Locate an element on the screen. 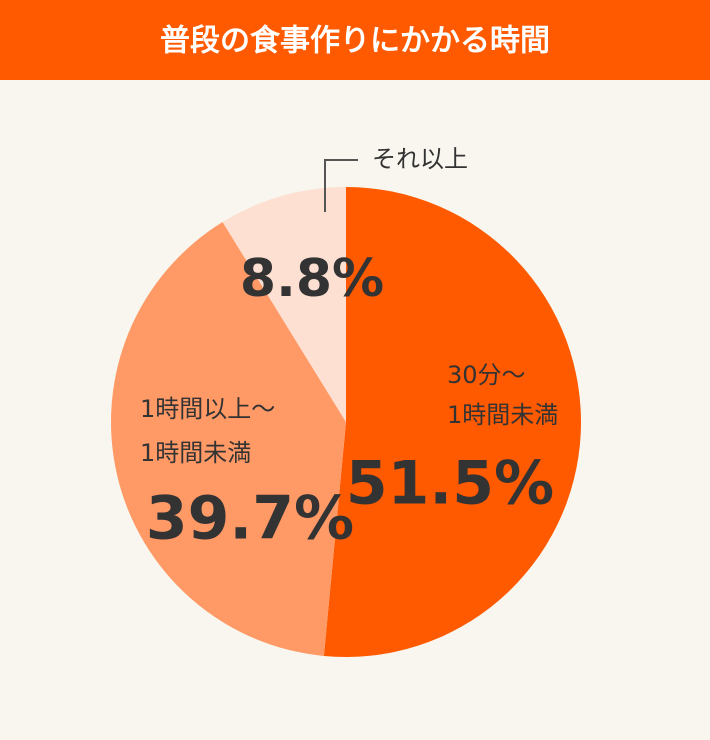 This screenshot has width=710, height=740. leader-line is located at coordinates (341, 185).